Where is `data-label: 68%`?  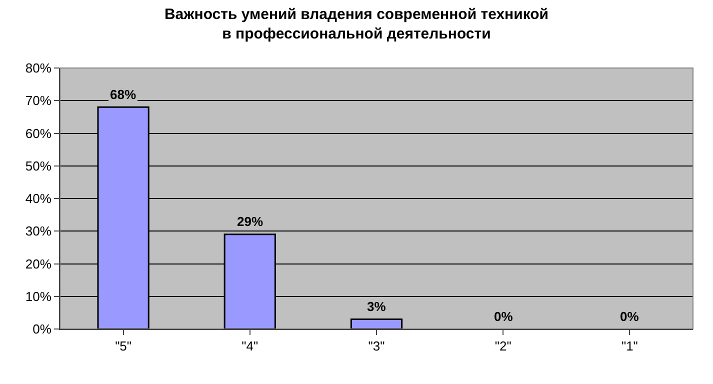 data-label: 68% is located at coordinates (123, 94).